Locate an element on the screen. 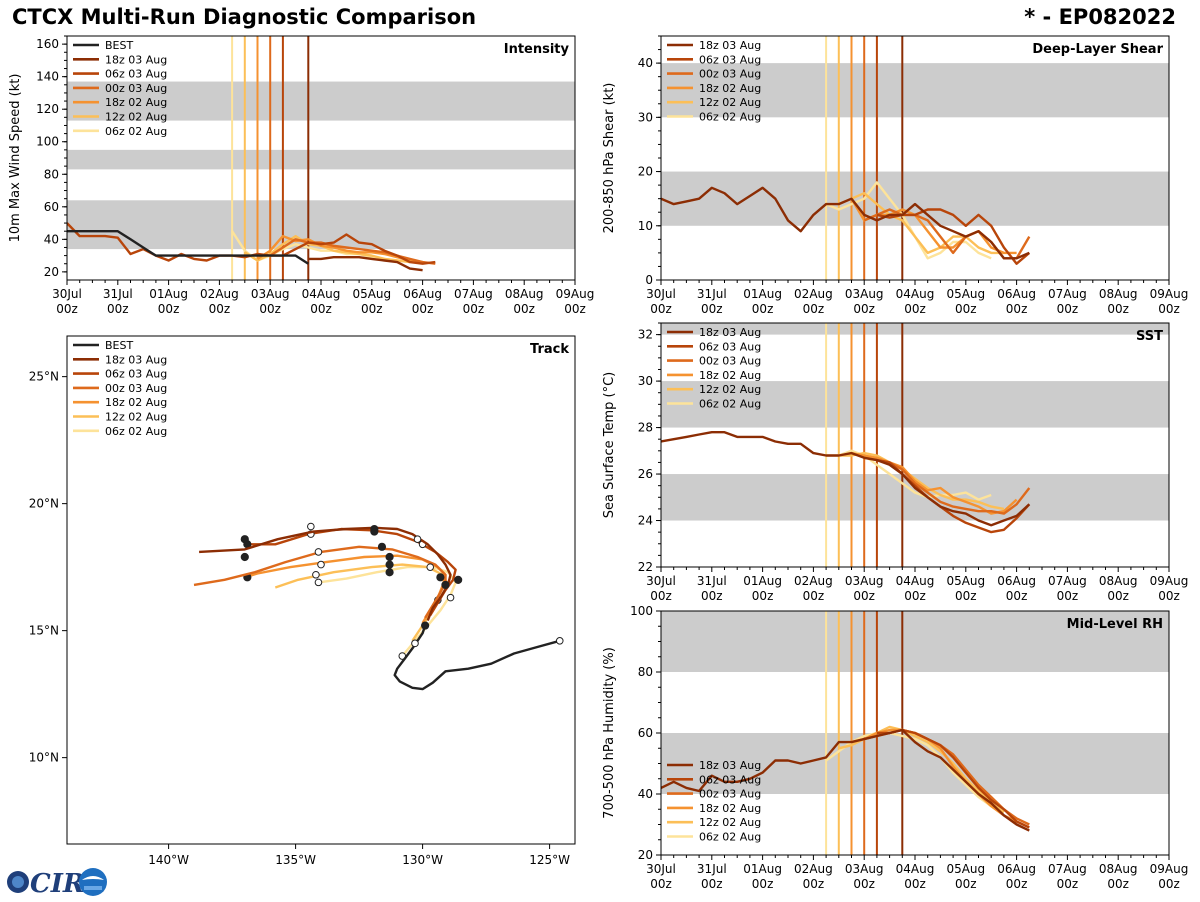 This screenshot has width=1200, height=902. rh-xtick-label: 07Aug is located at coordinates (1067, 869).